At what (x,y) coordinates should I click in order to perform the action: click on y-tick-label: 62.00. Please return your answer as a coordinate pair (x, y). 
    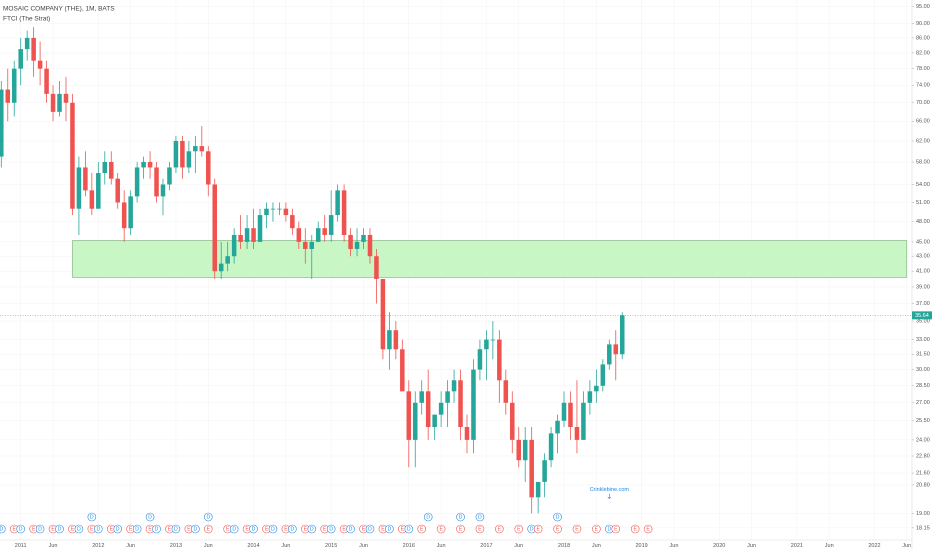
    Looking at the image, I should click on (923, 141).